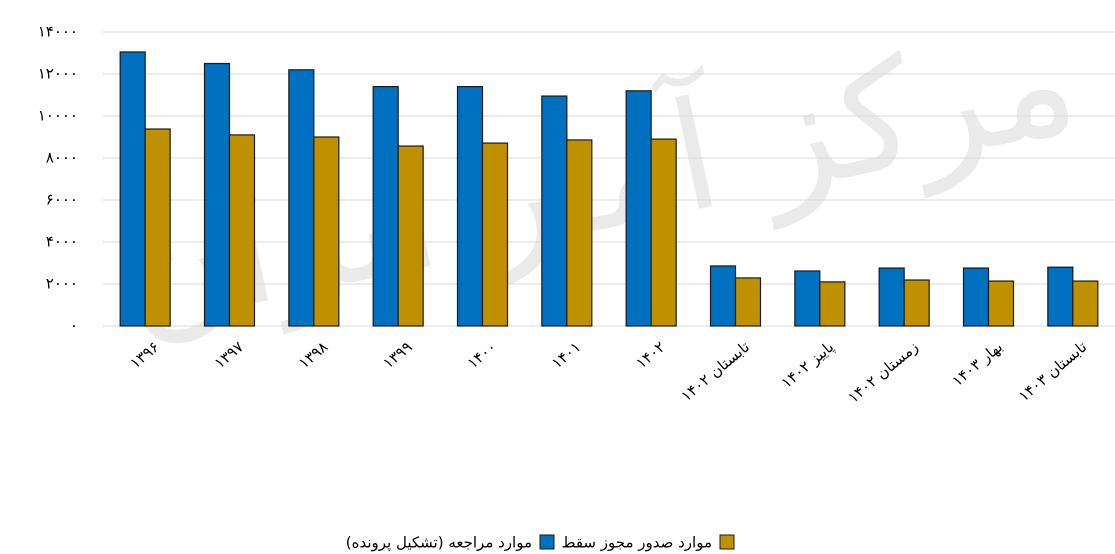 This screenshot has width=1115, height=554. Describe the element at coordinates (58, 74) in the screenshot. I see `y-tick-label: ۱۲٠٠٠` at that location.